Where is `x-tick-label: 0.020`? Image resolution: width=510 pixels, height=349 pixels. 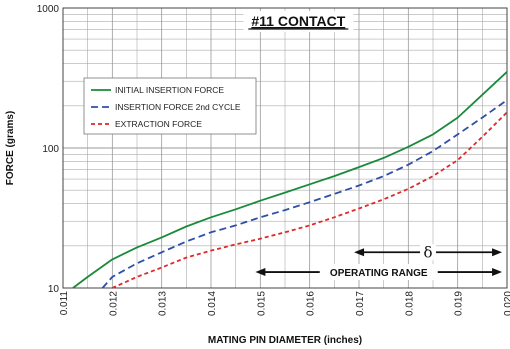
x-tick-label: 0.020 is located at coordinates (506, 303).